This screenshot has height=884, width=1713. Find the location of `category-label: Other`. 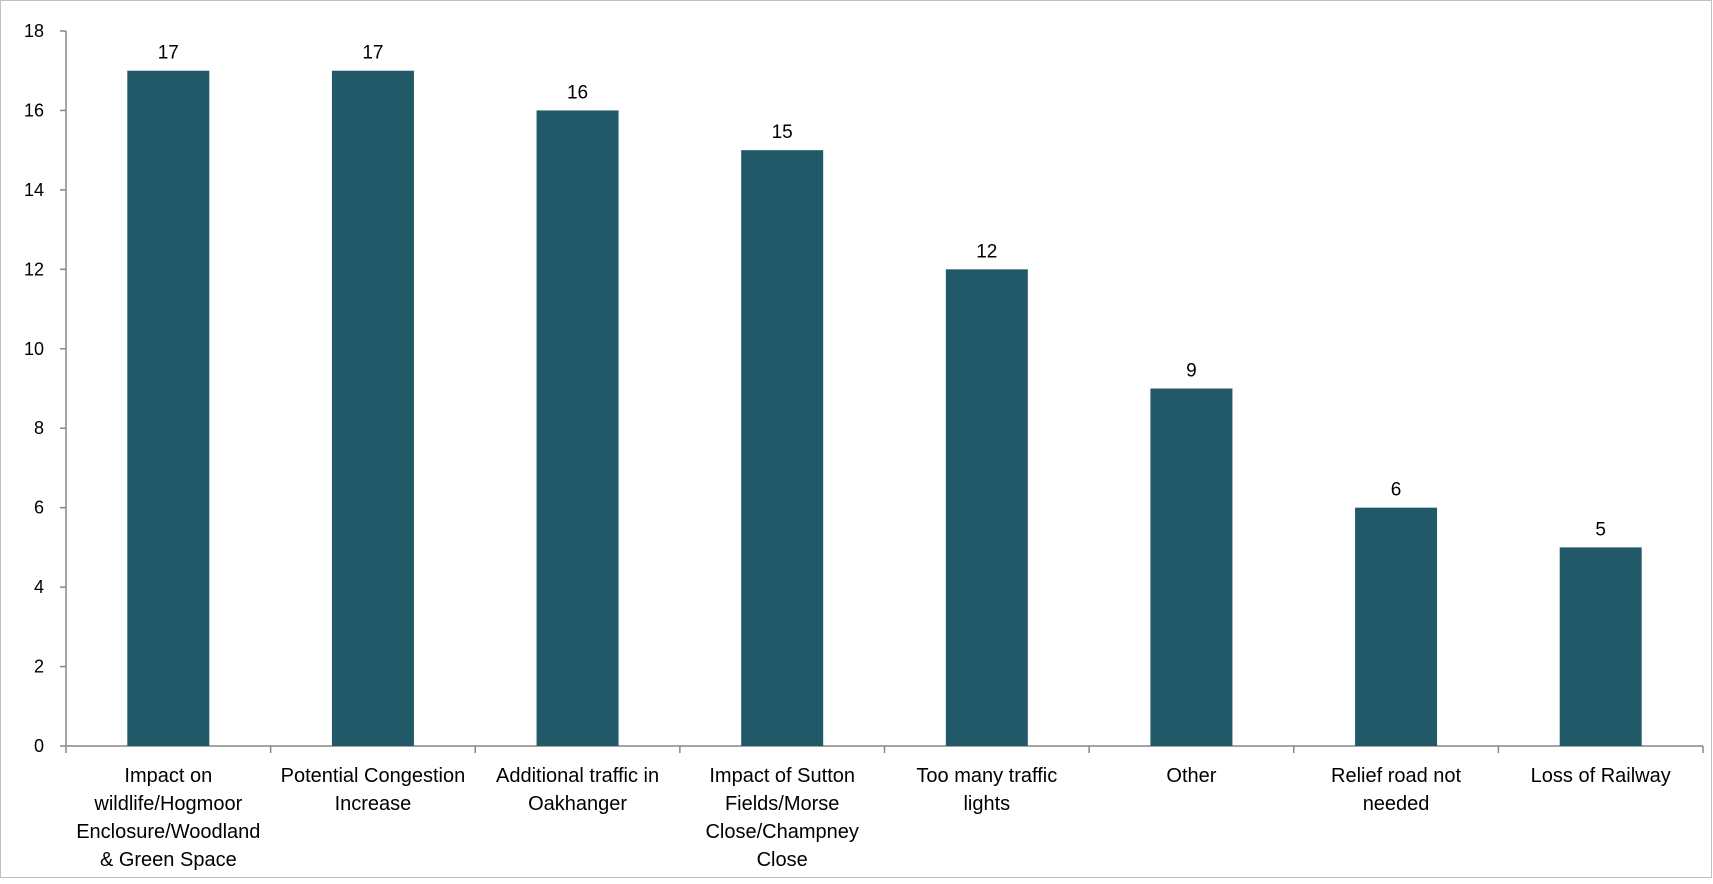

category-label: Other is located at coordinates (1191, 776).